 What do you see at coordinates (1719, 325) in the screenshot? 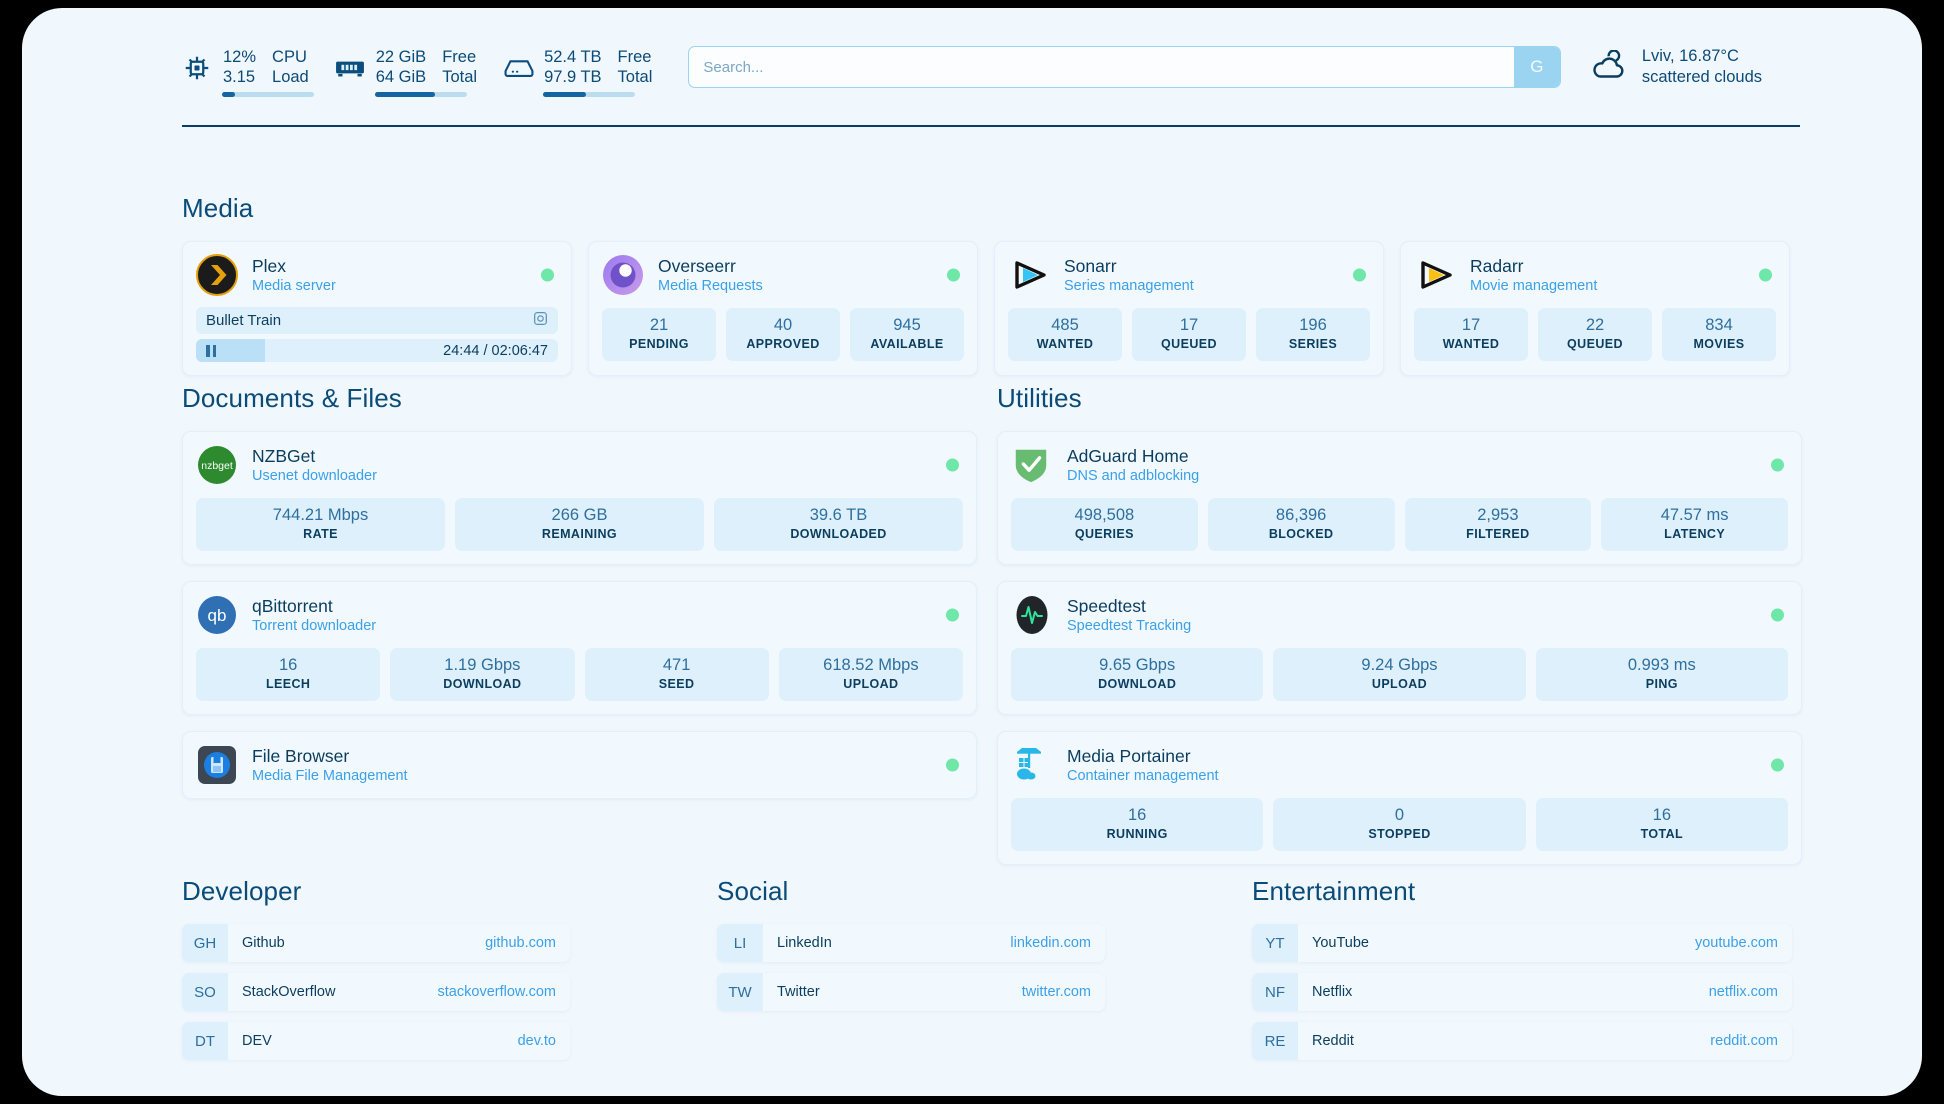
I see `stat-value: 834` at bounding box center [1719, 325].